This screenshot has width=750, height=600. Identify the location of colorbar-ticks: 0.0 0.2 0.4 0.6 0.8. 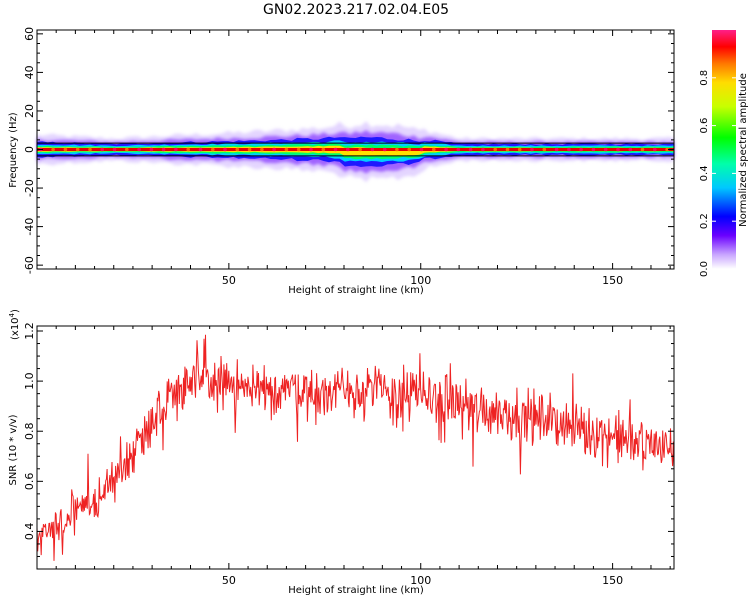
(717, 173).